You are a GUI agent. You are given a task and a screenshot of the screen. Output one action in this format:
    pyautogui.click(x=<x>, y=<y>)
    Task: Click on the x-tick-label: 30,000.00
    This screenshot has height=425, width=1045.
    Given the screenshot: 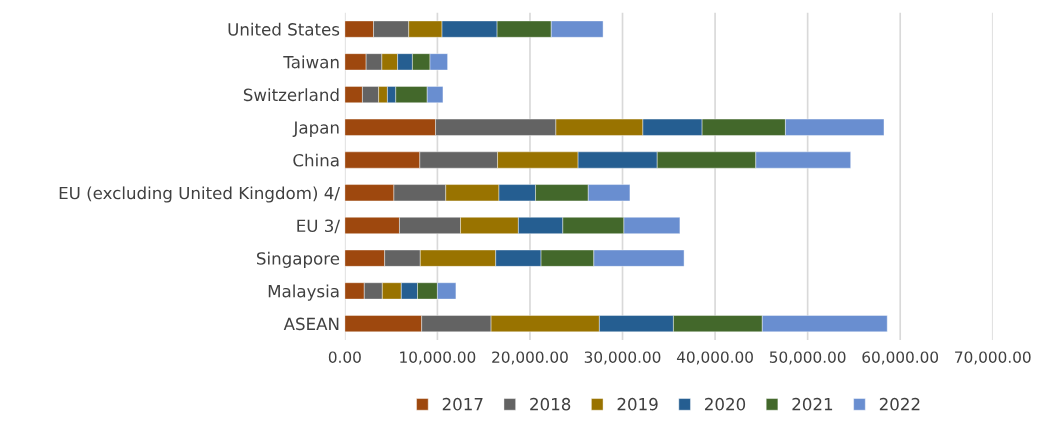 What is the action you would take?
    pyautogui.click(x=622, y=358)
    